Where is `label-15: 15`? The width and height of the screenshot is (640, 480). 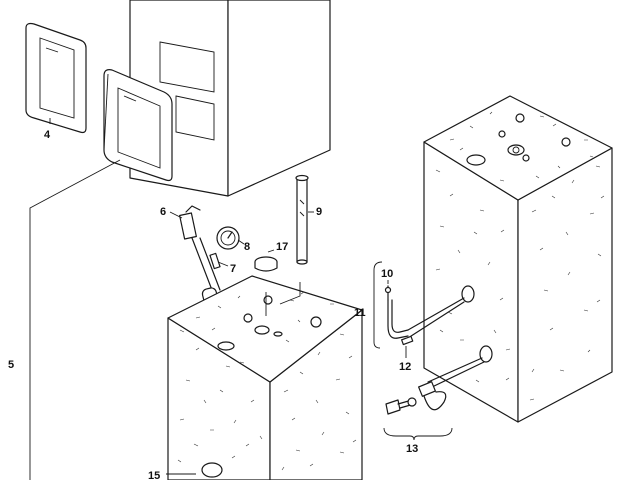 label-15: 15 is located at coordinates (154, 475).